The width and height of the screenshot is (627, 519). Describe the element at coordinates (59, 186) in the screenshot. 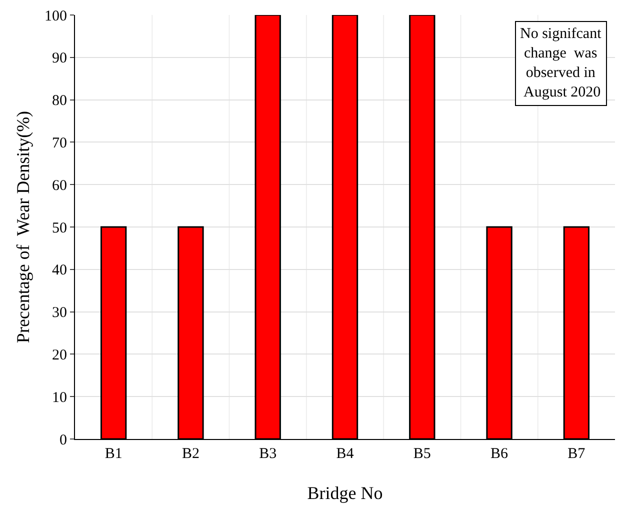

I see `y-tick-label: 60` at that location.